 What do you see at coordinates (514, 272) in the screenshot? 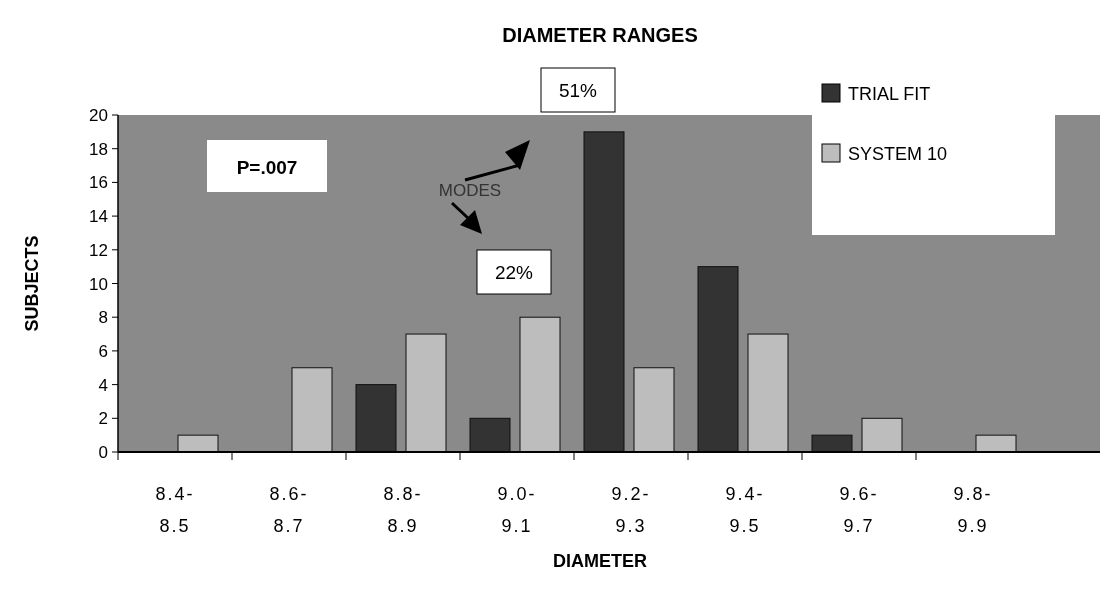
I see `annotation: 22%` at bounding box center [514, 272].